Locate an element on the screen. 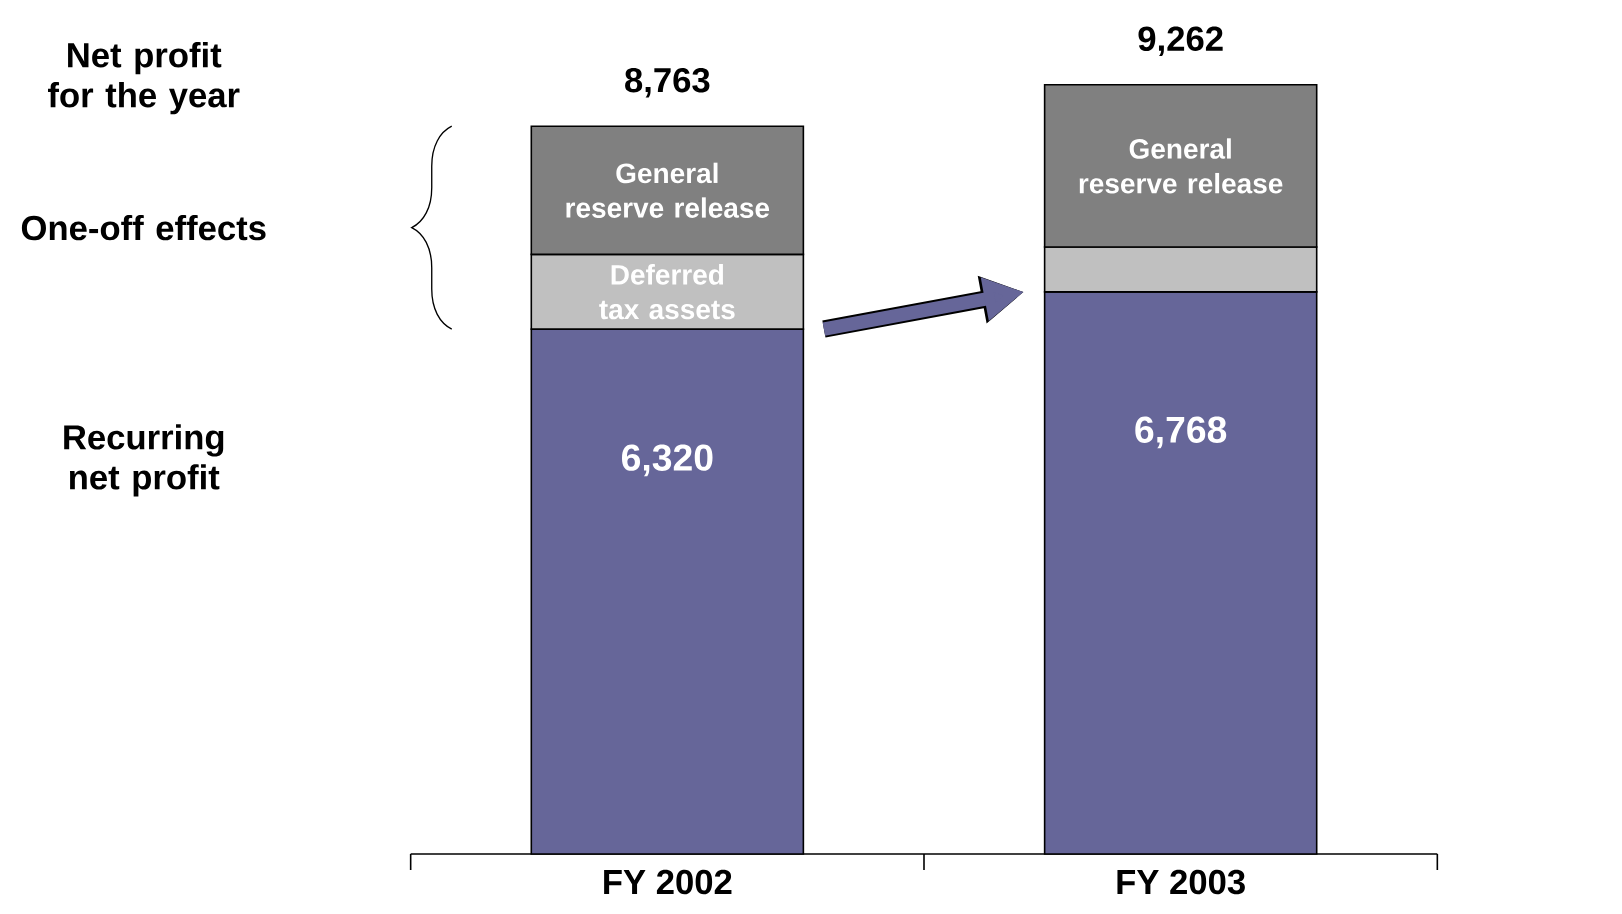 This screenshot has width=1622, height=914. data-label: 6,768 is located at coordinates (1181, 432).